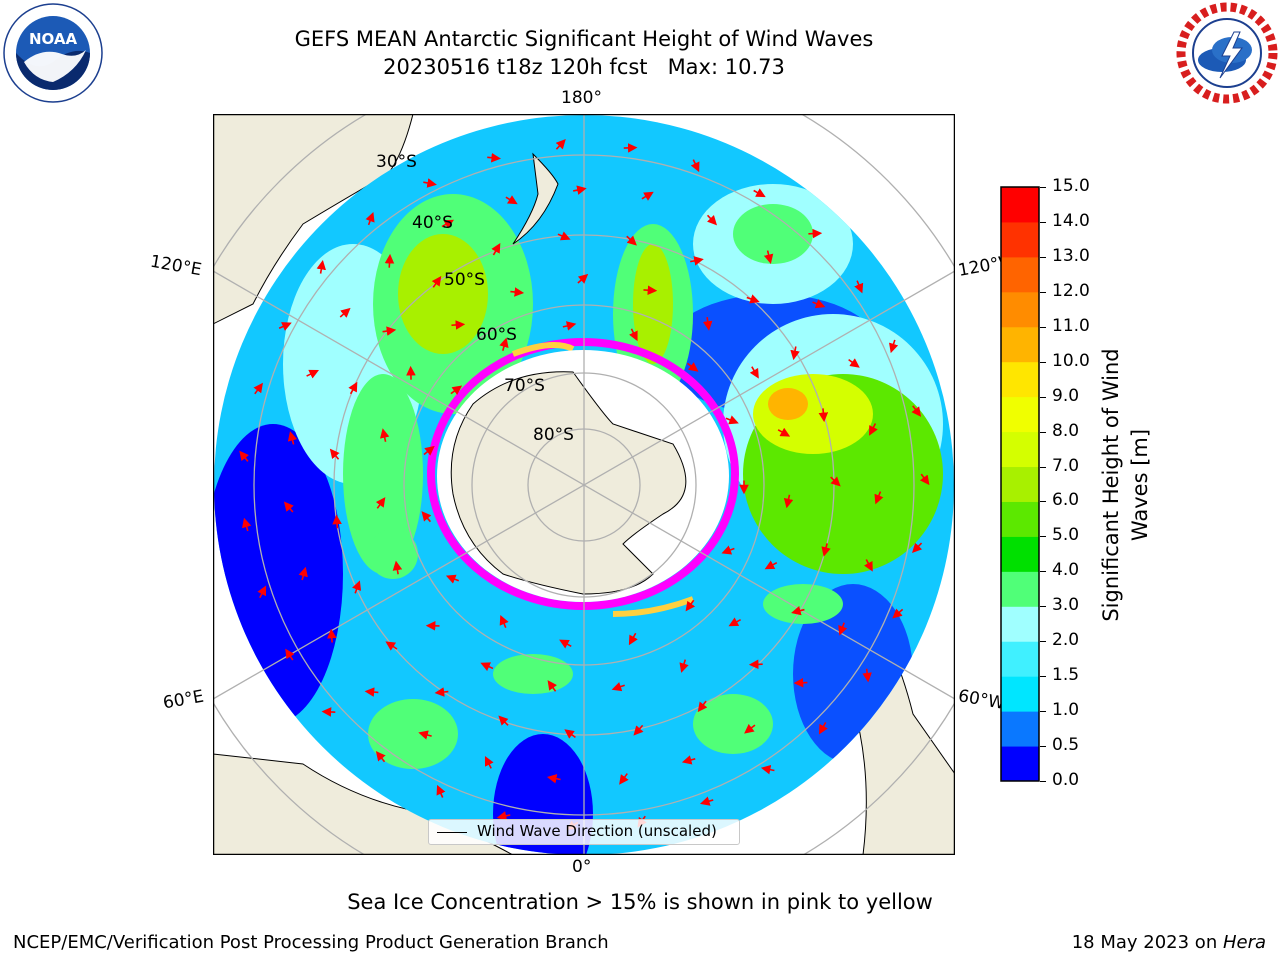 The width and height of the screenshot is (1280, 960). I want to click on colorbar-tick-label: 13.0, so click(1071, 255).